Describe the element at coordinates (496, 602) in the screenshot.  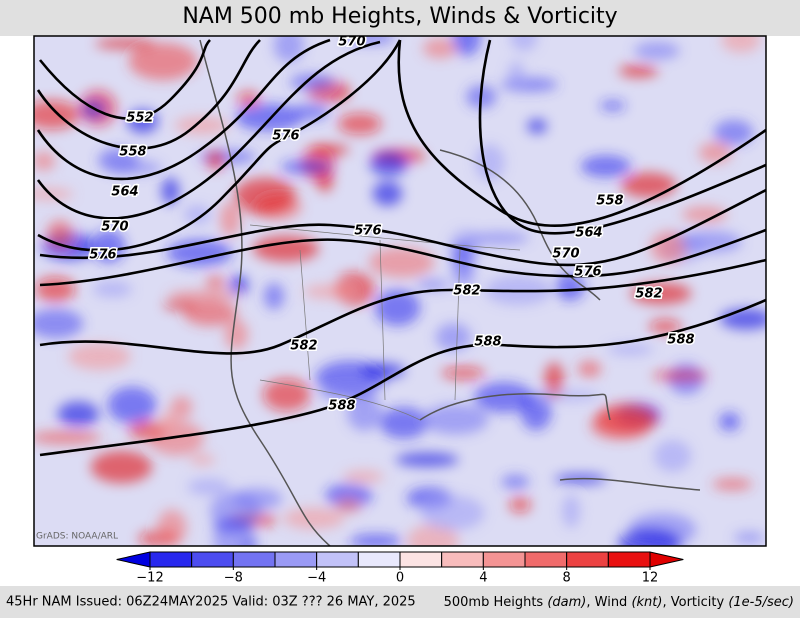
I see `footer-right-part: 500mb Heights` at that location.